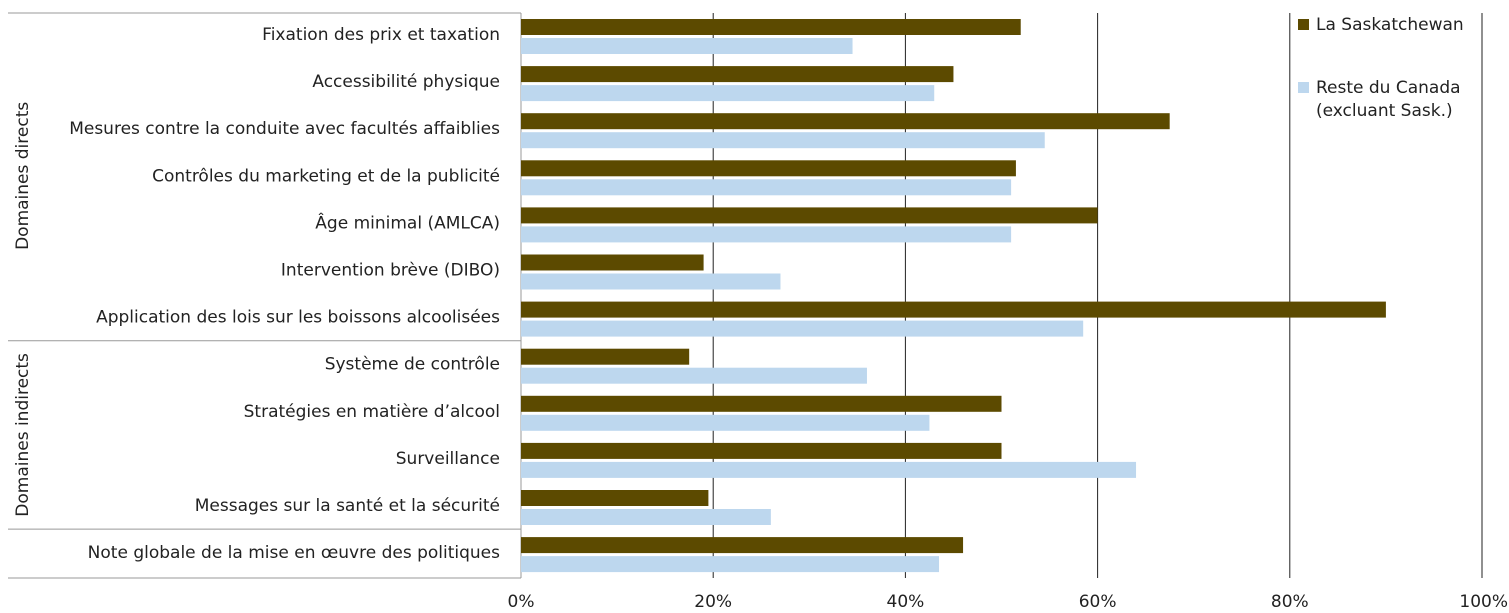 This screenshot has height=613, width=1509. Describe the element at coordinates (1483, 602) in the screenshot. I see `x-tick-label: 100%` at that location.